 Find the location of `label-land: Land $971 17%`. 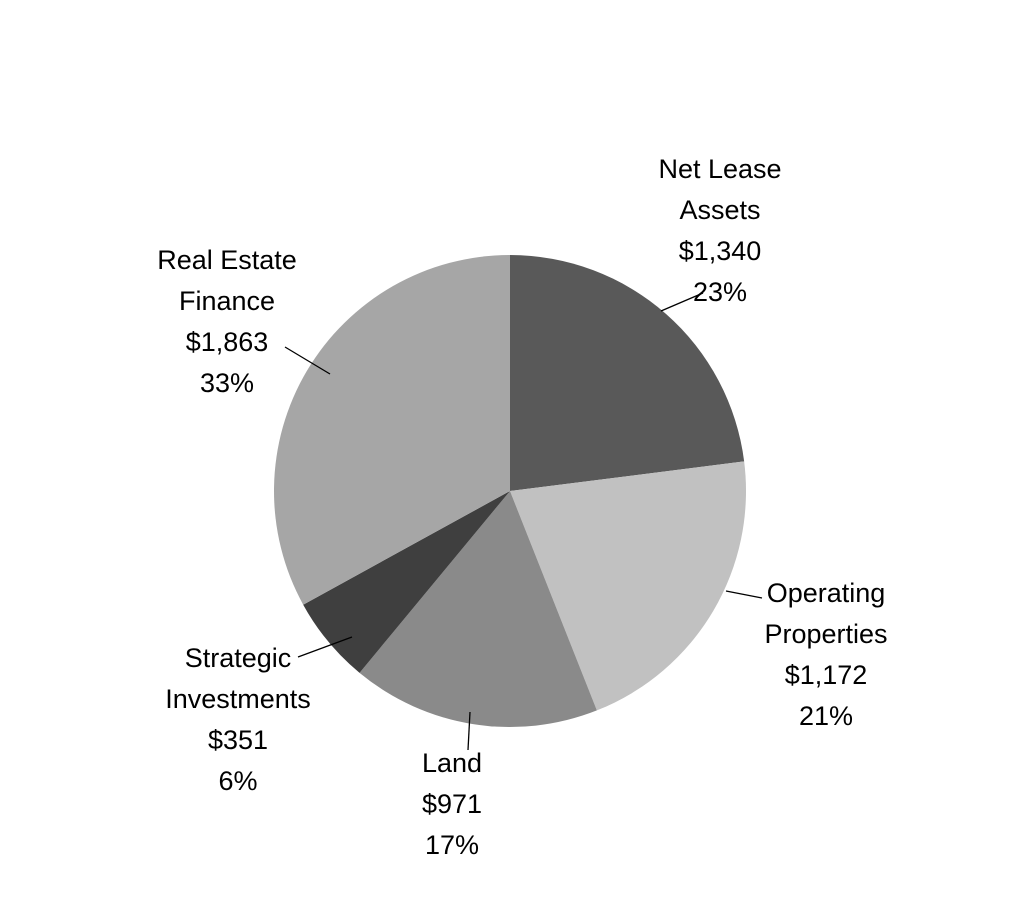

label-land: Land $971 17% is located at coordinates (452, 804).